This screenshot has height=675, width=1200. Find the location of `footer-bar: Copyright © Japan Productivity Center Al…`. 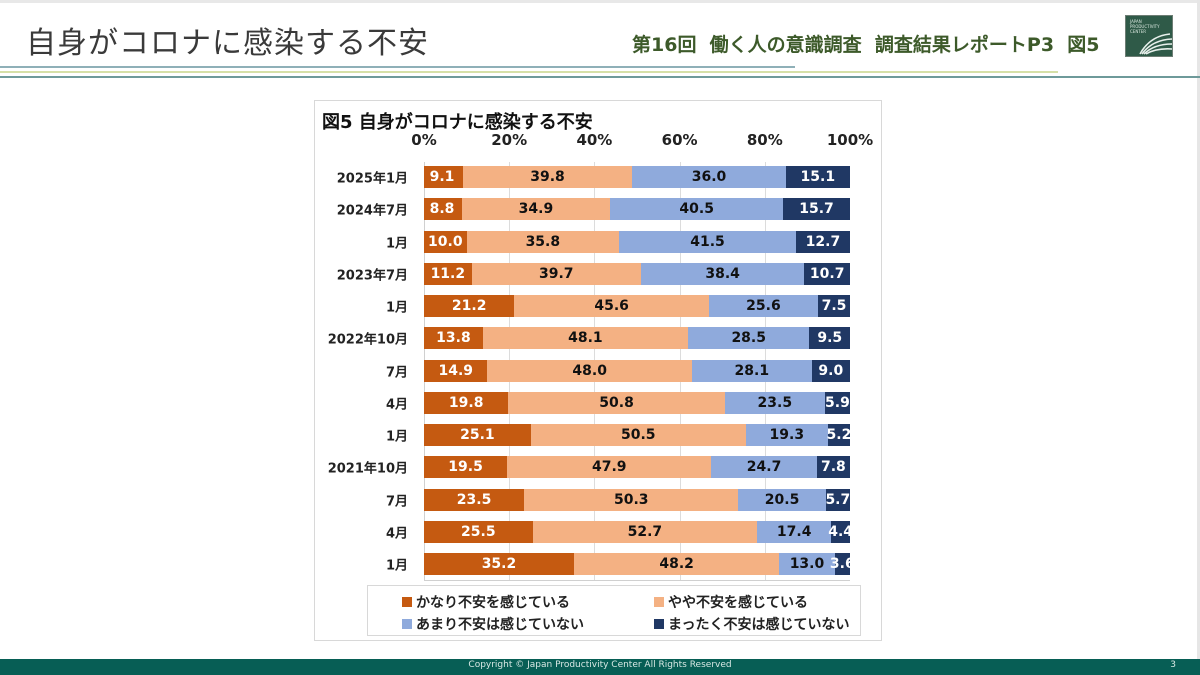

footer-bar: Copyright © Japan Productivity Center Al… is located at coordinates (600, 667).